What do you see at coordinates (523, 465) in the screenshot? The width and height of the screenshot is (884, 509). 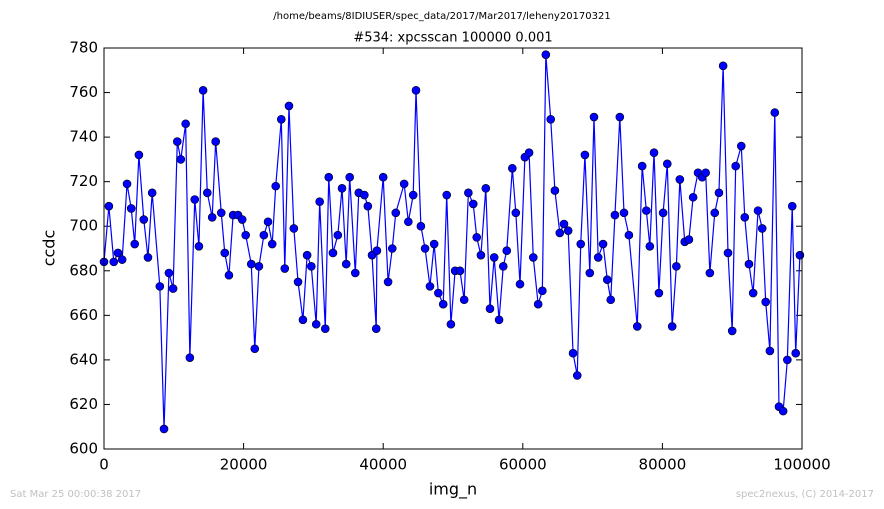 I see `x-tick-label: 60000` at bounding box center [523, 465].